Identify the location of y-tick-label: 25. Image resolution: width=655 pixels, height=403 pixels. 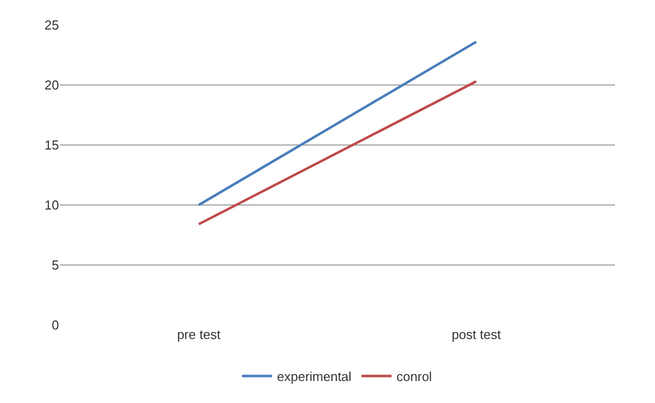
(51, 25).